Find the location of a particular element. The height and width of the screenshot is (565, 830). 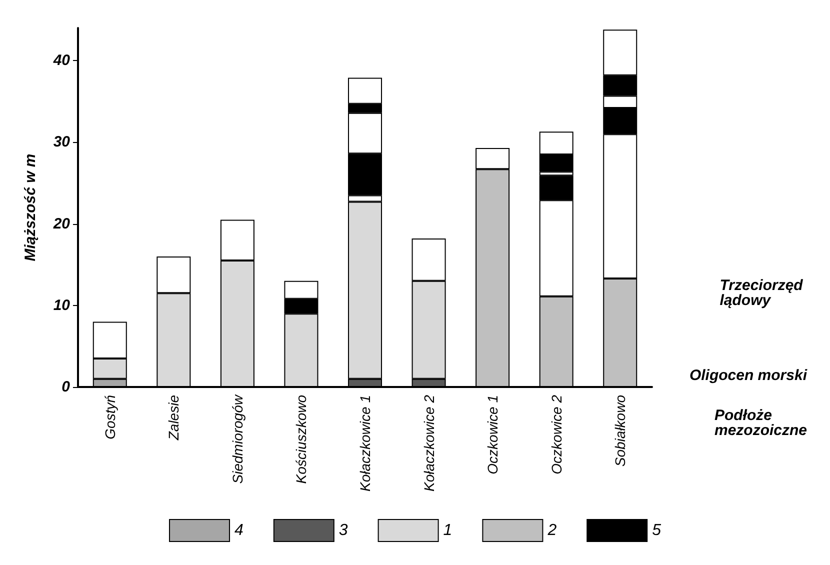

text: Trzeciorzęd lądowy is located at coordinates (764, 293).